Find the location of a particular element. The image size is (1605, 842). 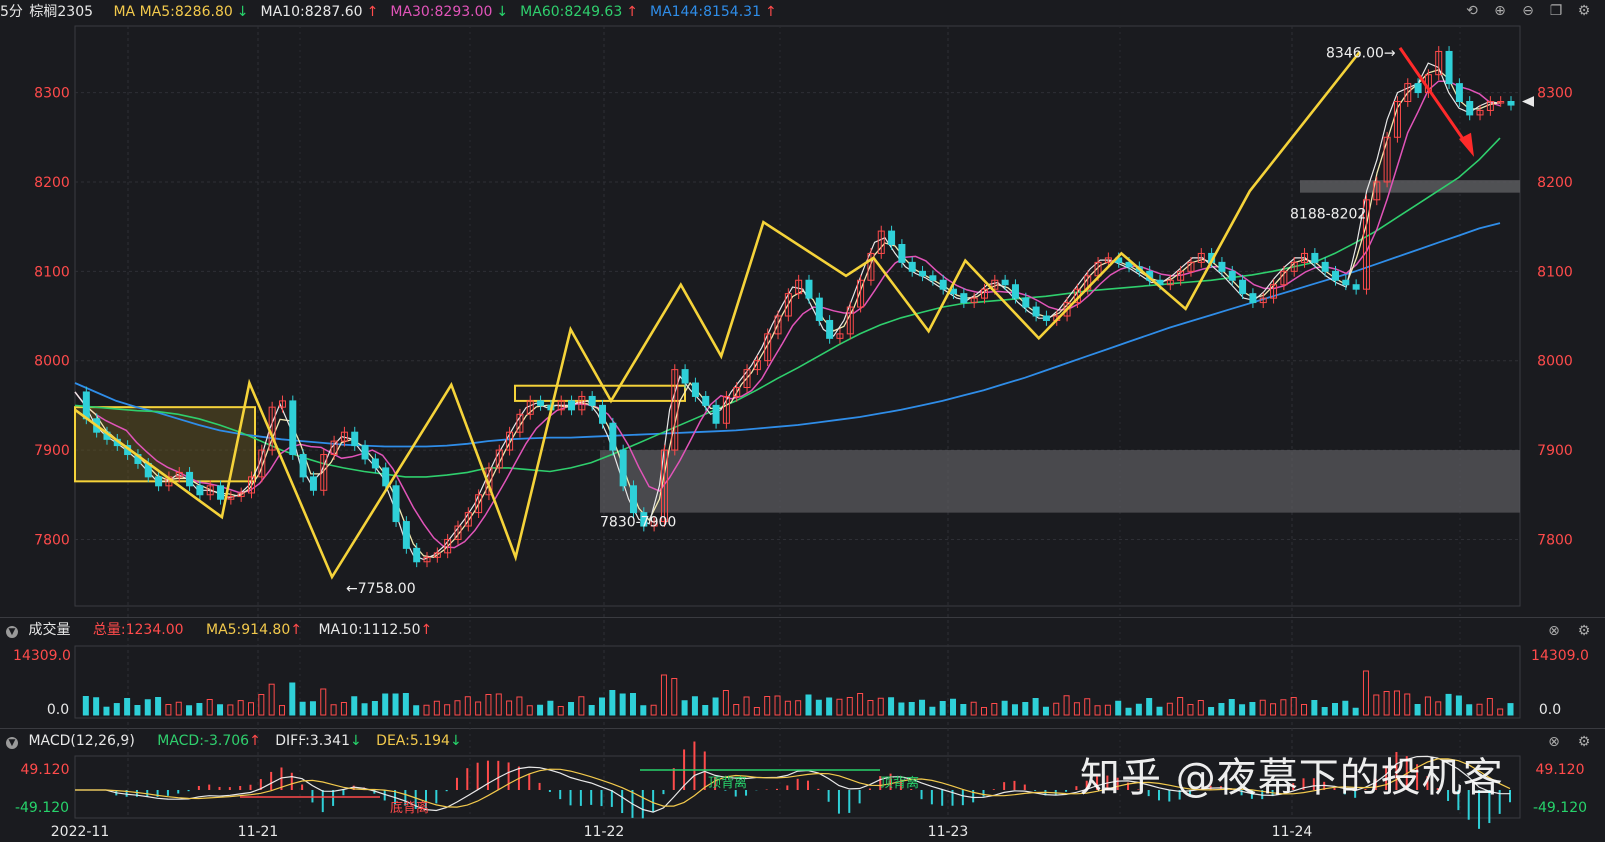

collapse-volume-icon: ▼ is located at coordinates (12, 632).